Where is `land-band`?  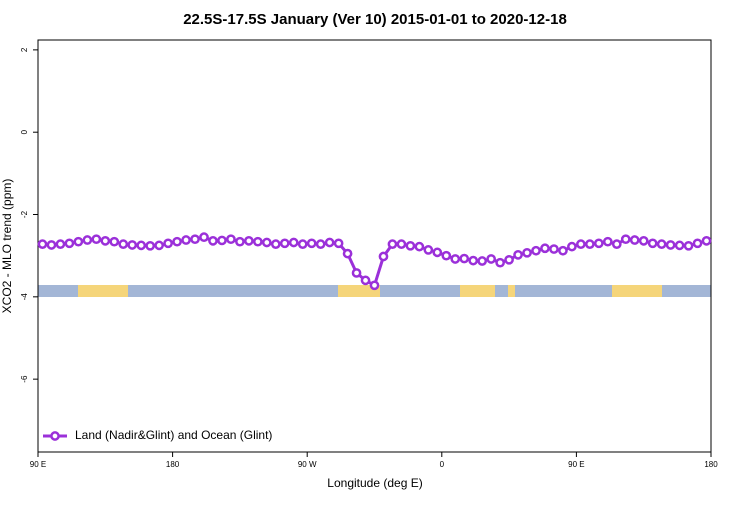 land-band is located at coordinates (370, 291).